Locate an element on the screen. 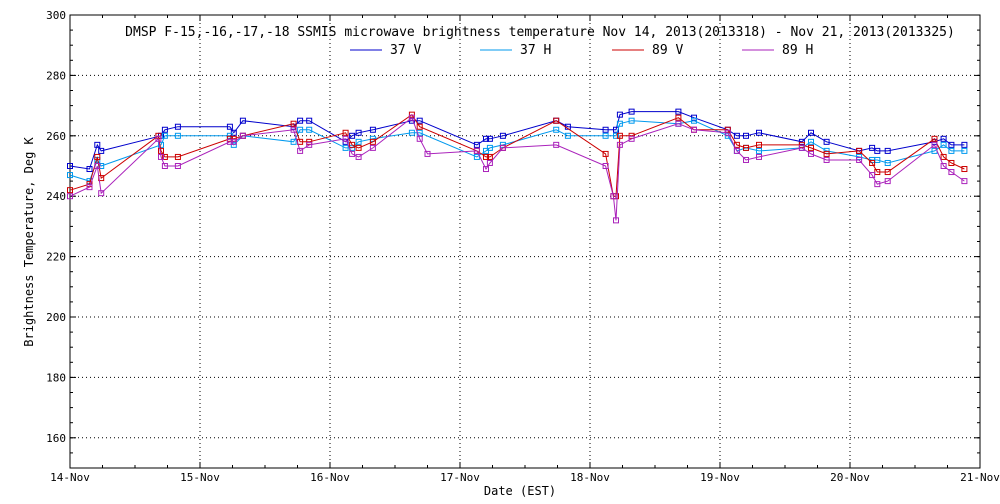 Image resolution: width=1000 pixels, height=504 pixels. legend-item: 37 V is located at coordinates (385, 50).